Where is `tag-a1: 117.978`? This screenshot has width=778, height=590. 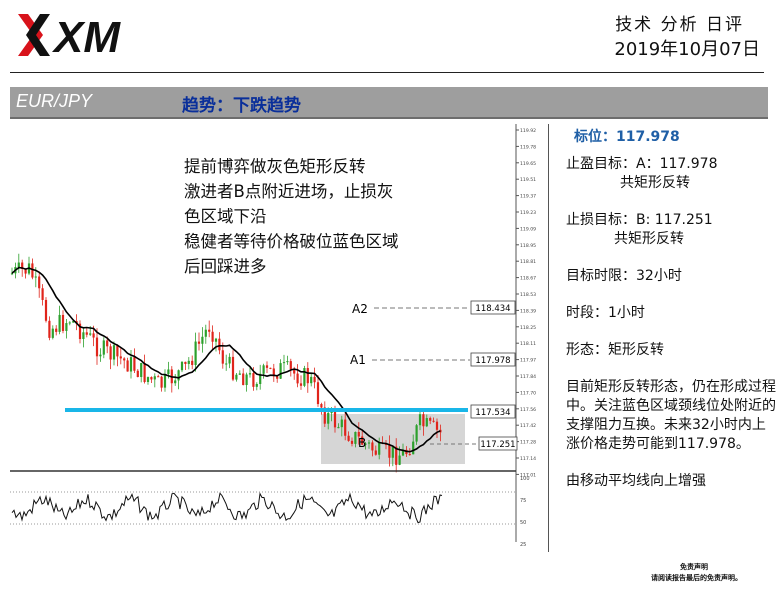
tag-a1: 117.978 is located at coordinates (493, 359).